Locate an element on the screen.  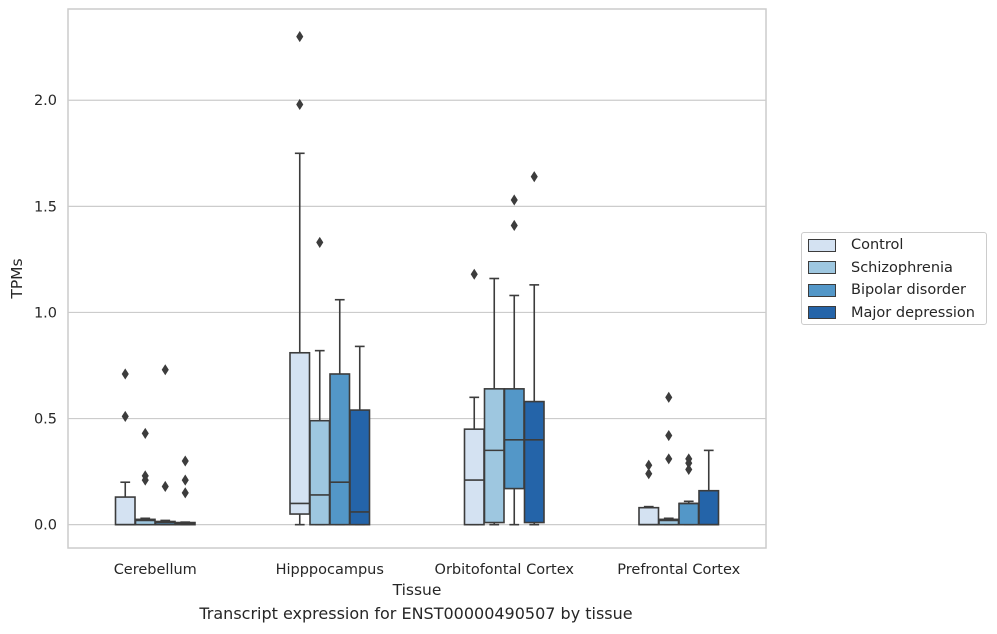
legend-label: Control is located at coordinates (877, 245).